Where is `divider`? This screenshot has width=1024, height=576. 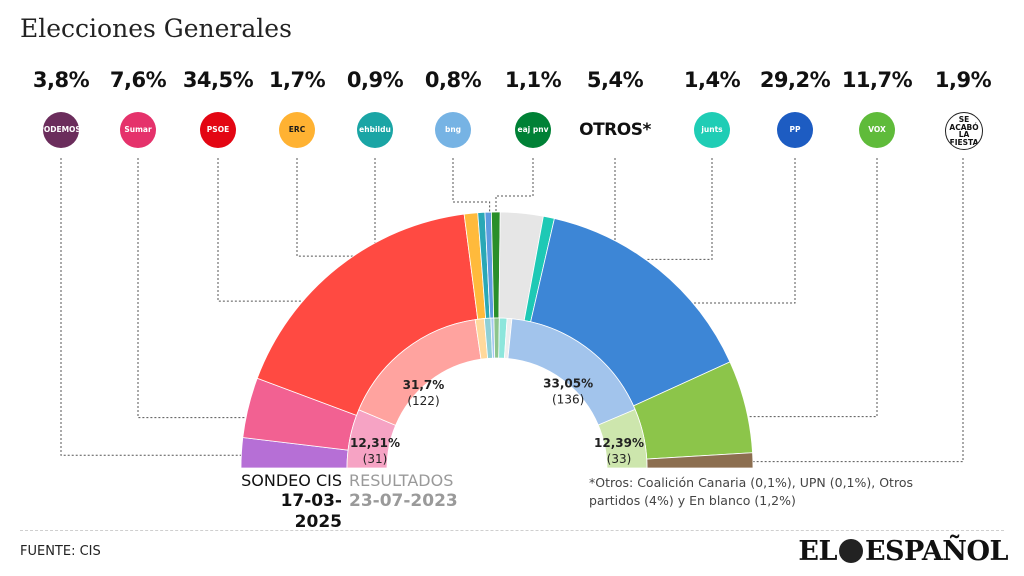 divider is located at coordinates (512, 530).